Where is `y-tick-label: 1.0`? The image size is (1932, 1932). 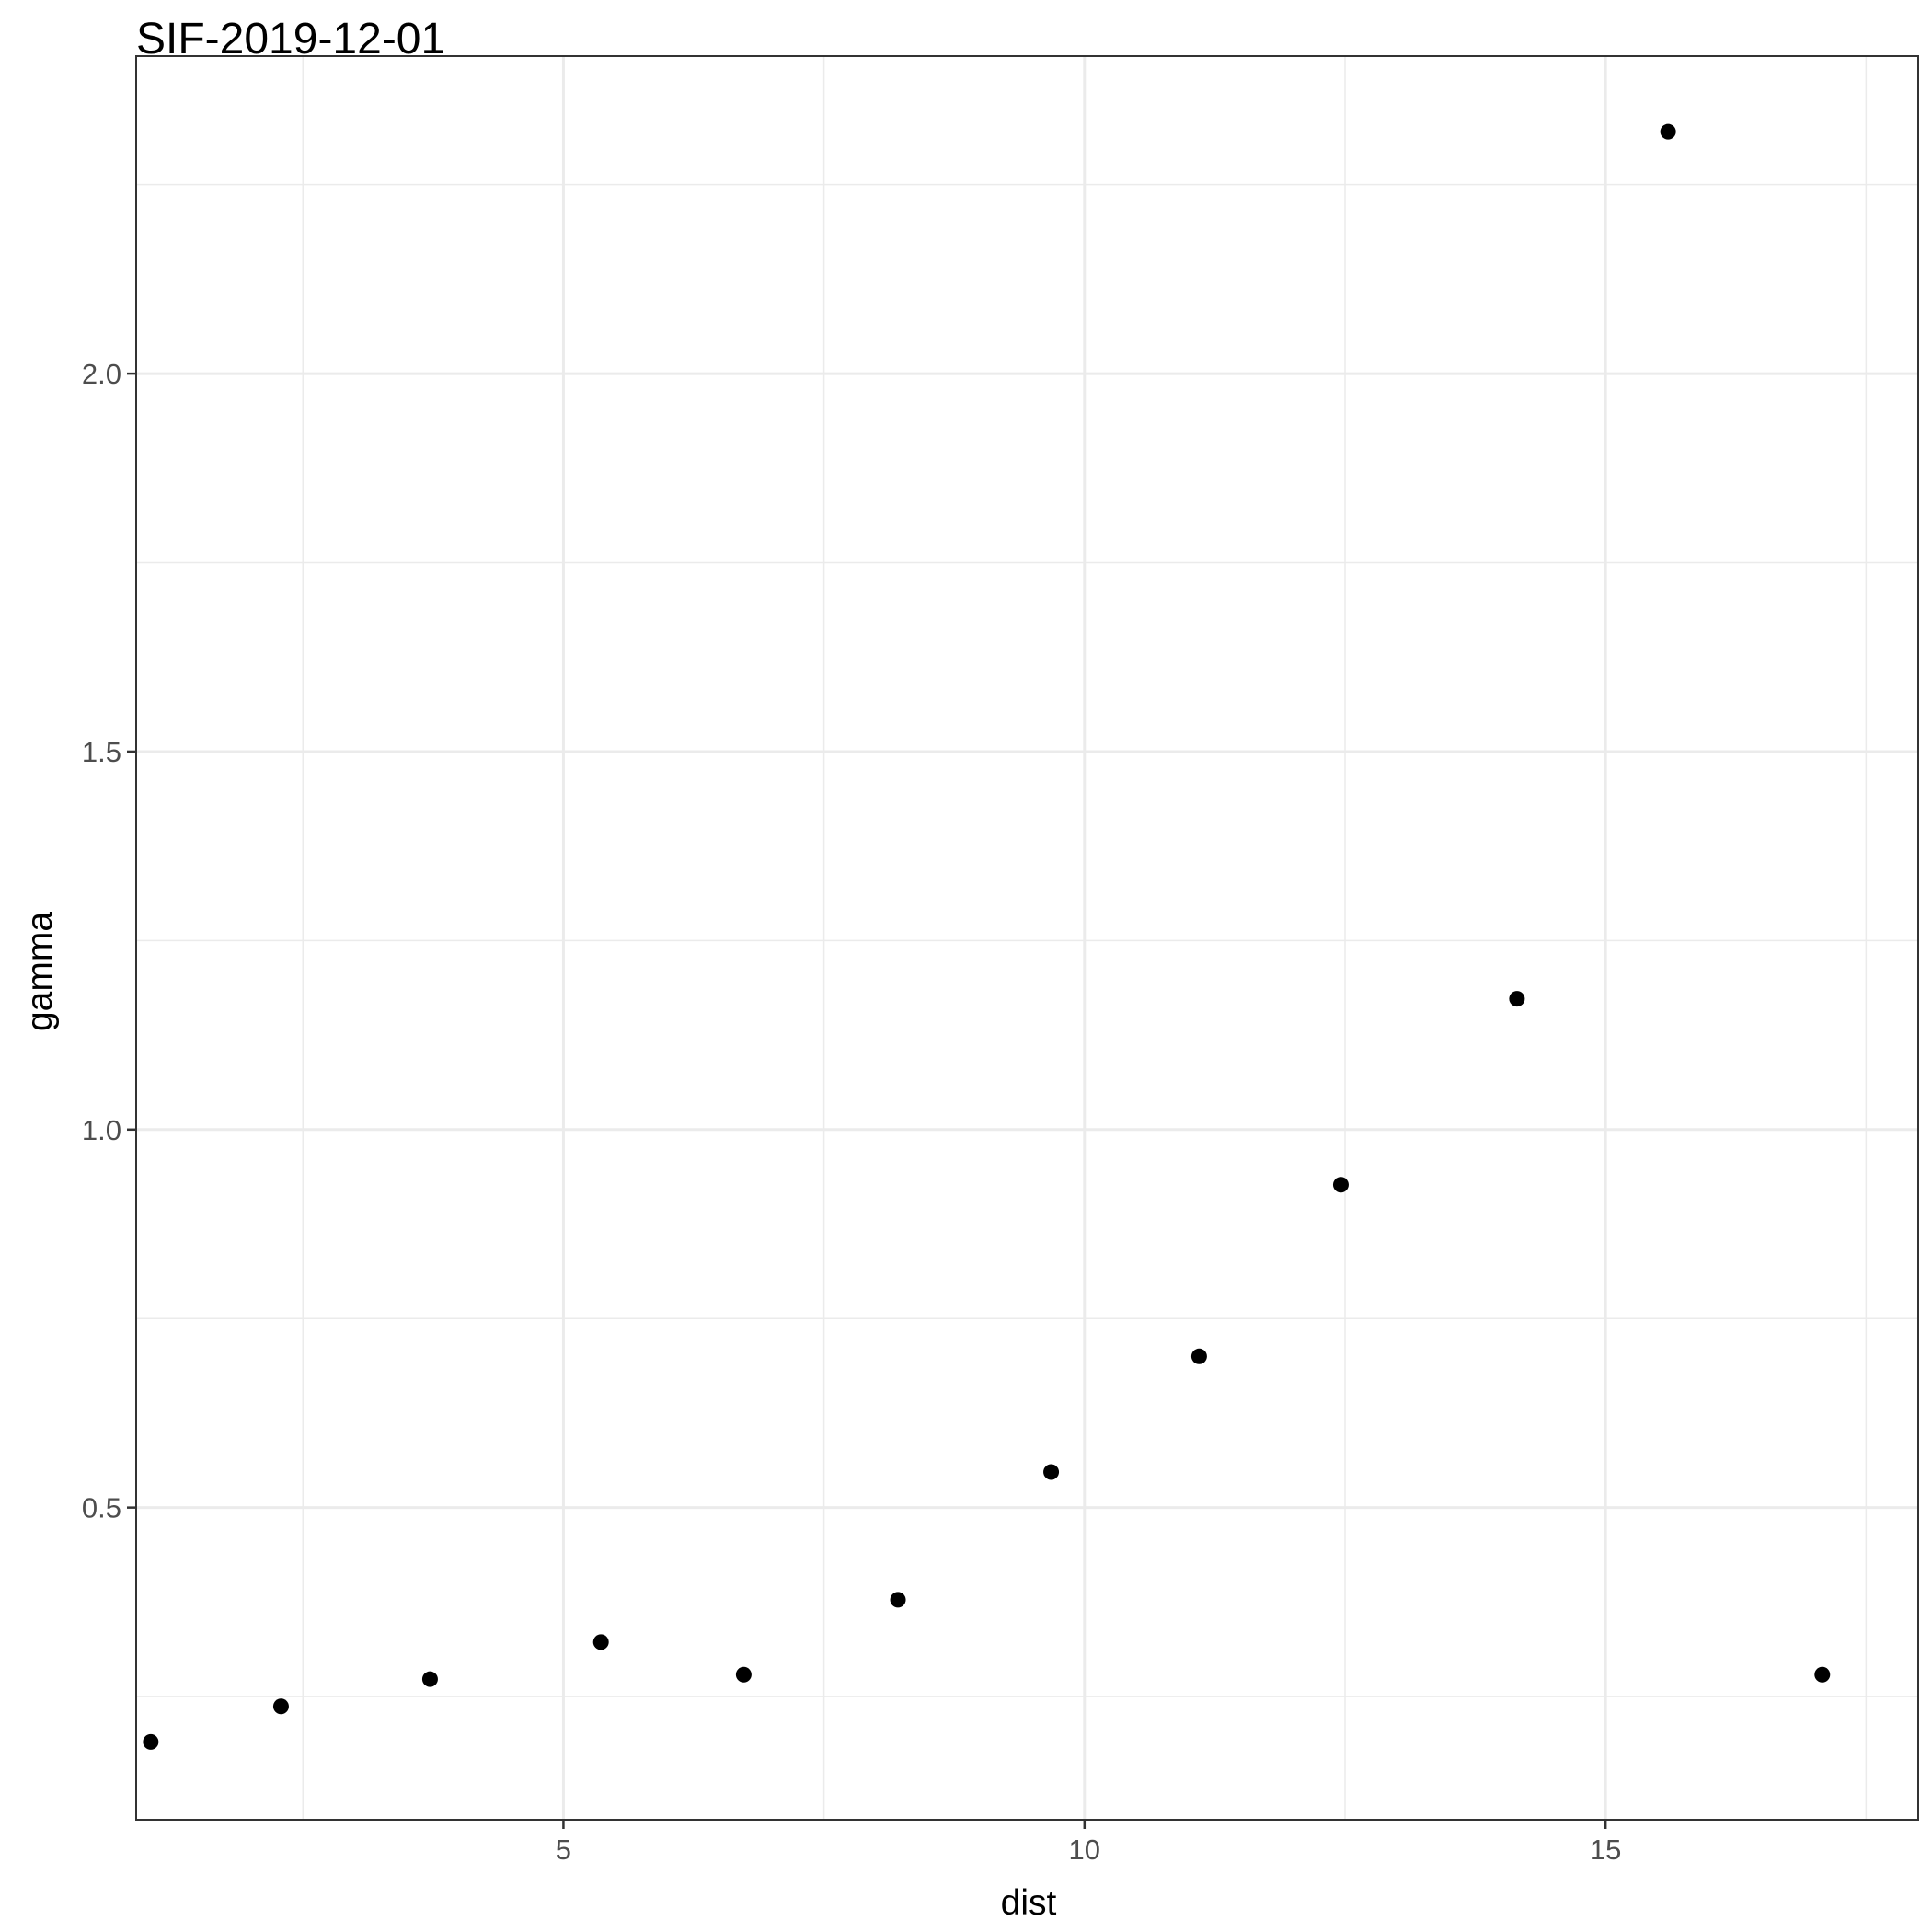
y-tick-label: 1.0 is located at coordinates (101, 1130).